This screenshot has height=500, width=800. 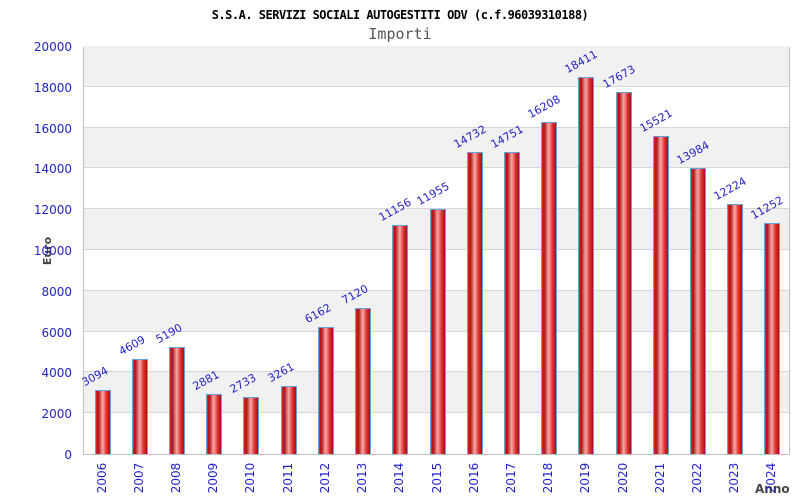 What do you see at coordinates (56, 292) in the screenshot?
I see `y-tick-label: 8000` at bounding box center [56, 292].